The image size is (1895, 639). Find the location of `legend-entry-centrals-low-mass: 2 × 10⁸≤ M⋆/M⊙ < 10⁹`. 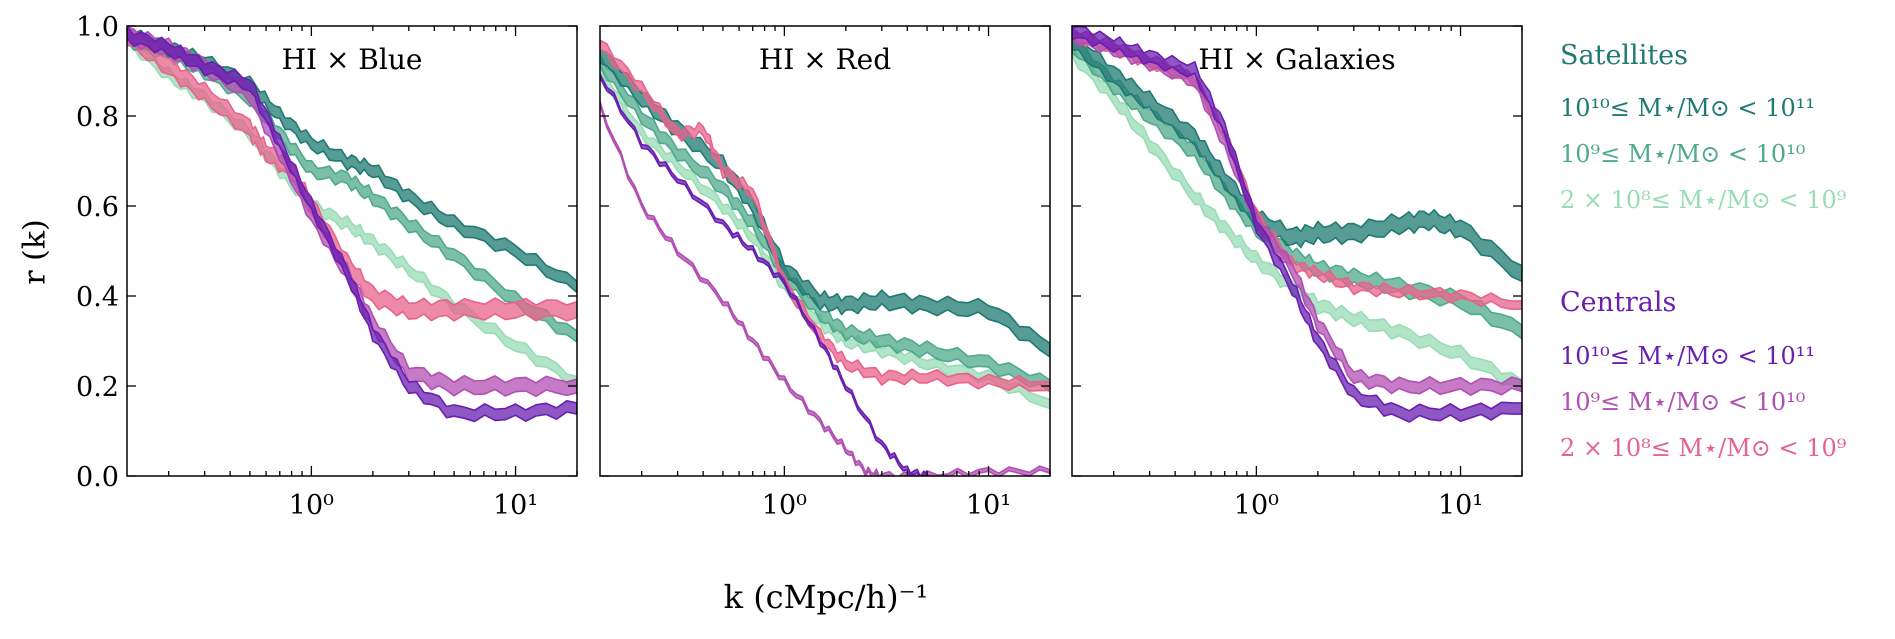

legend-entry-centrals-low-mass: 2 × 10⁸≤ M⋆/M⊙ < 10⁹ is located at coordinates (1703, 448).